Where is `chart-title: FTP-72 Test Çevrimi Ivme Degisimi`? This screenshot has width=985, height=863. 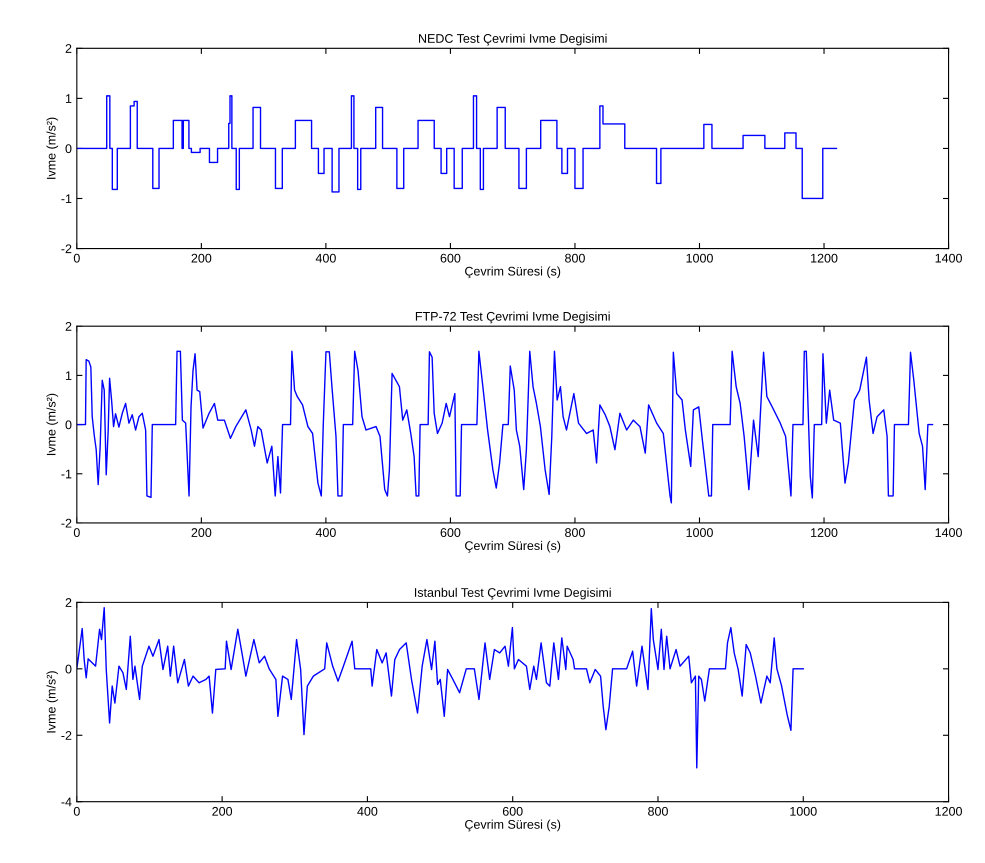 chart-title: FTP-72 Test Çevrimi Ivme Degisimi is located at coordinates (513, 318).